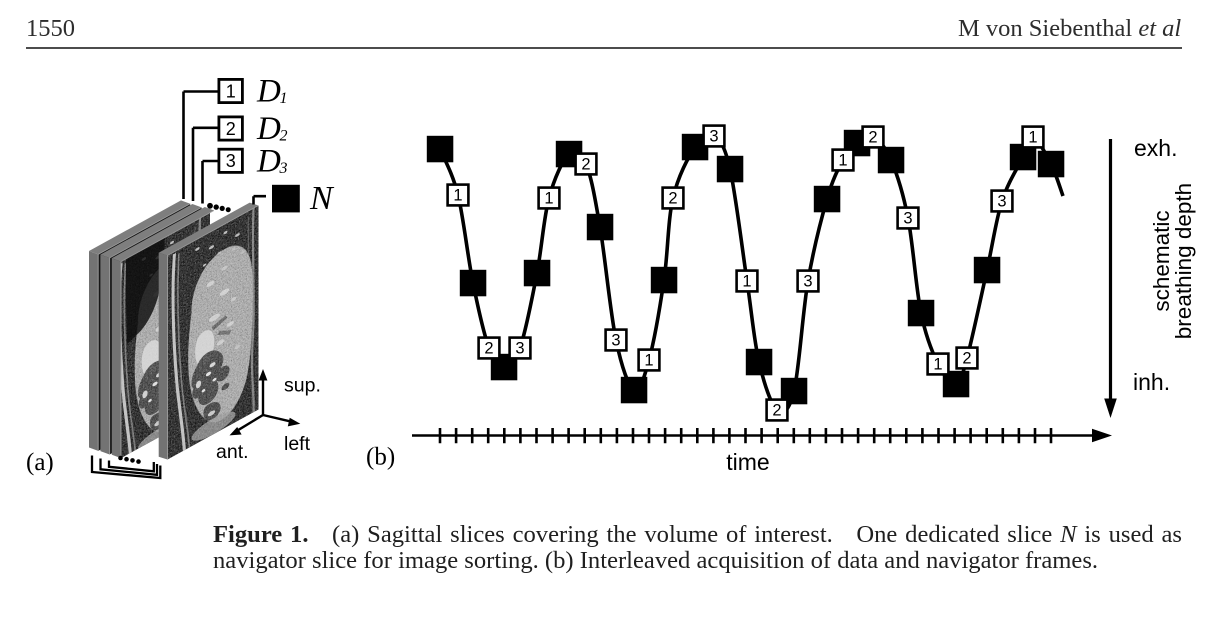 Image resolution: width=1232 pixels, height=619 pixels. What do you see at coordinates (302, 386) in the screenshot?
I see `svg-text: sup.` at bounding box center [302, 386].